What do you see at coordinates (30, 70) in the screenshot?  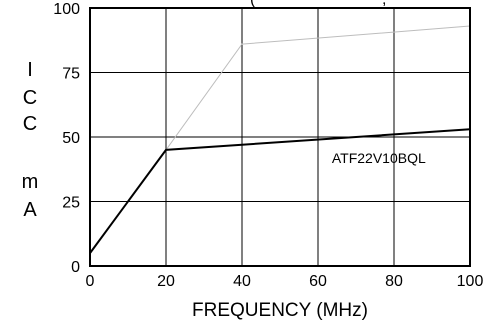 I see `y-axis-label-char: I` at bounding box center [30, 70].